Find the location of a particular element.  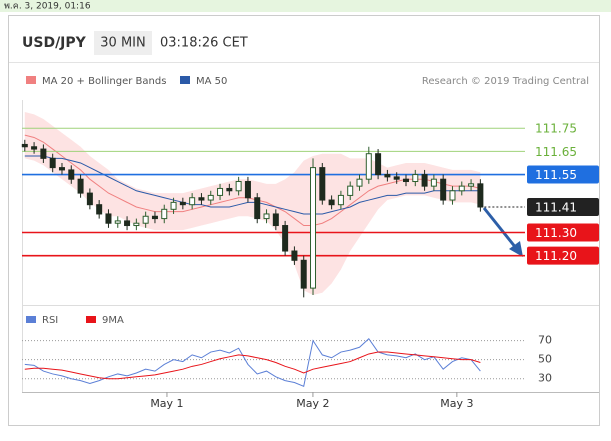

x-tick-label: May 2 is located at coordinates (312, 403).